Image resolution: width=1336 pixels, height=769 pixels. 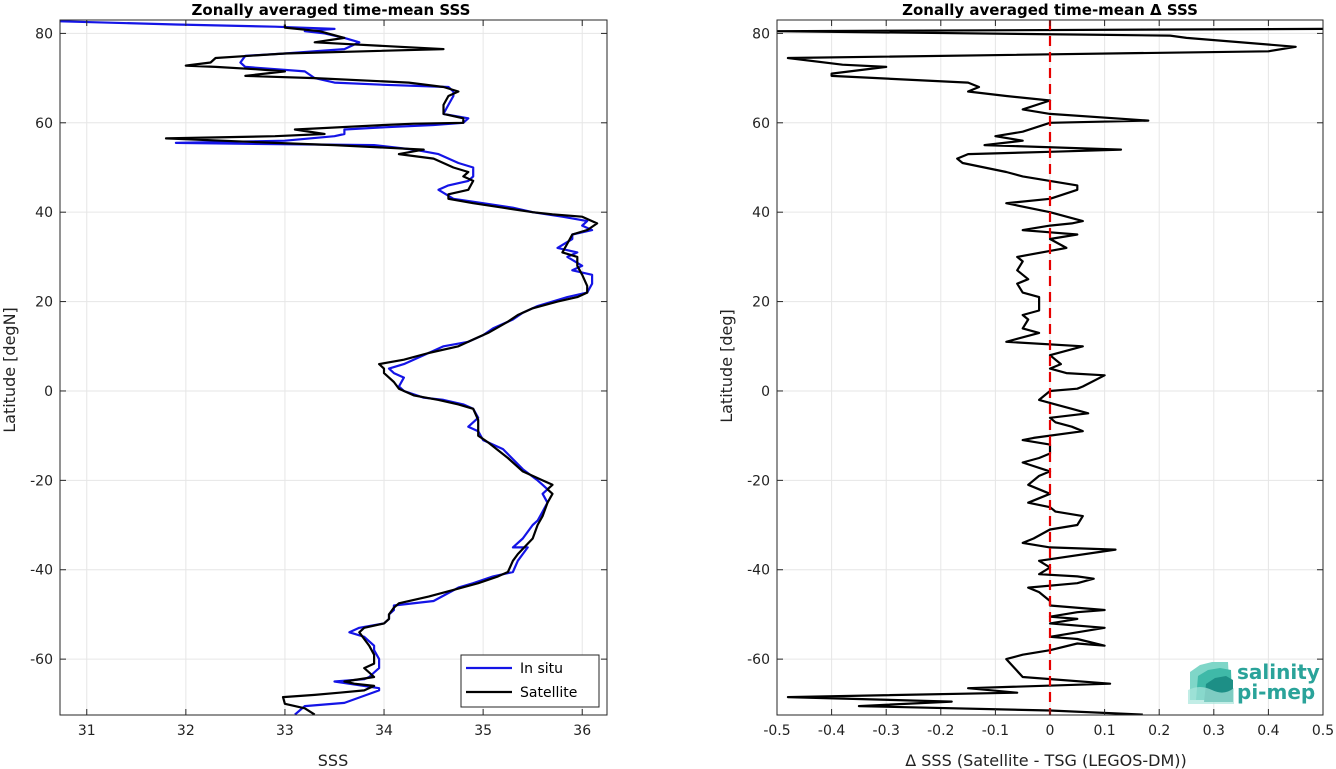 What do you see at coordinates (995, 731) in the screenshot?
I see `x-tick-label: -0.1` at bounding box center [995, 731].